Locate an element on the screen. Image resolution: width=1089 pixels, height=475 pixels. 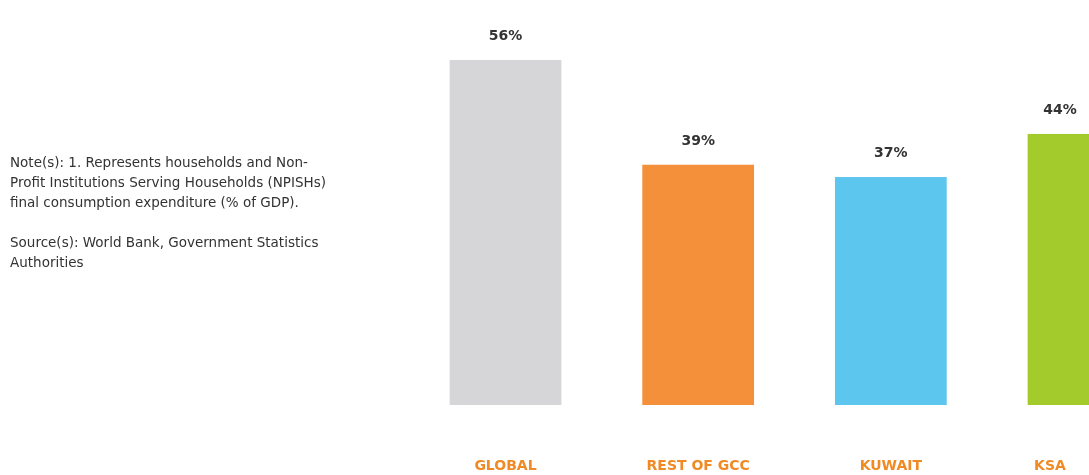
text: Note(s): 1. Represents households and Non-Profit Institutions Serving Households (NPISHs) final consumption expenditure (% of GDP). is located at coordinates (168, 182).